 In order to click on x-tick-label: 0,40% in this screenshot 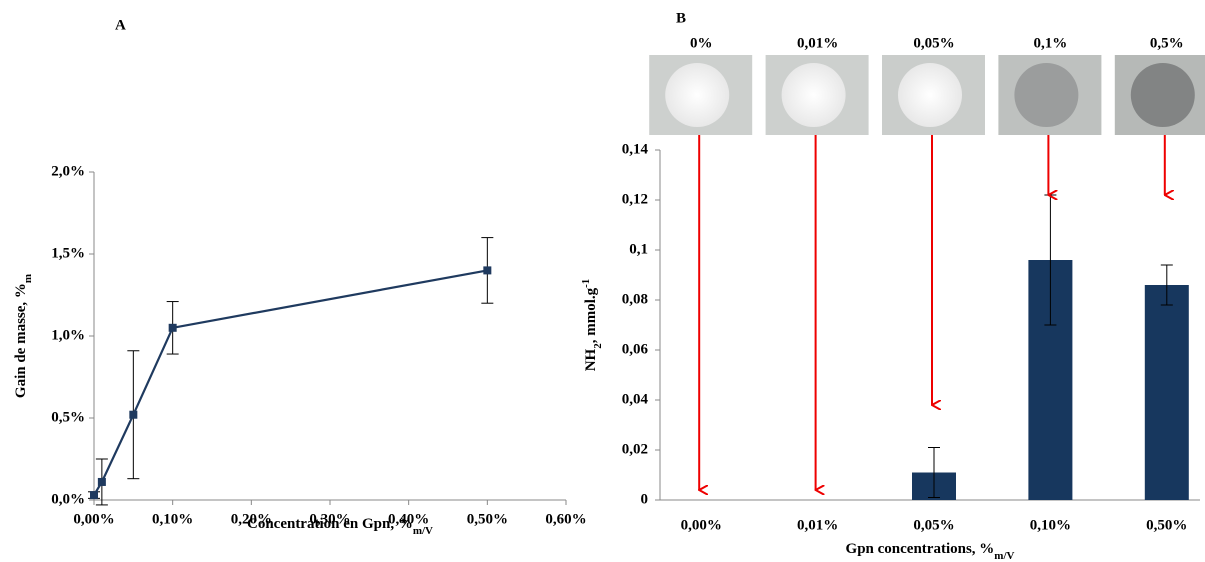, I will do `click(408, 519)`.